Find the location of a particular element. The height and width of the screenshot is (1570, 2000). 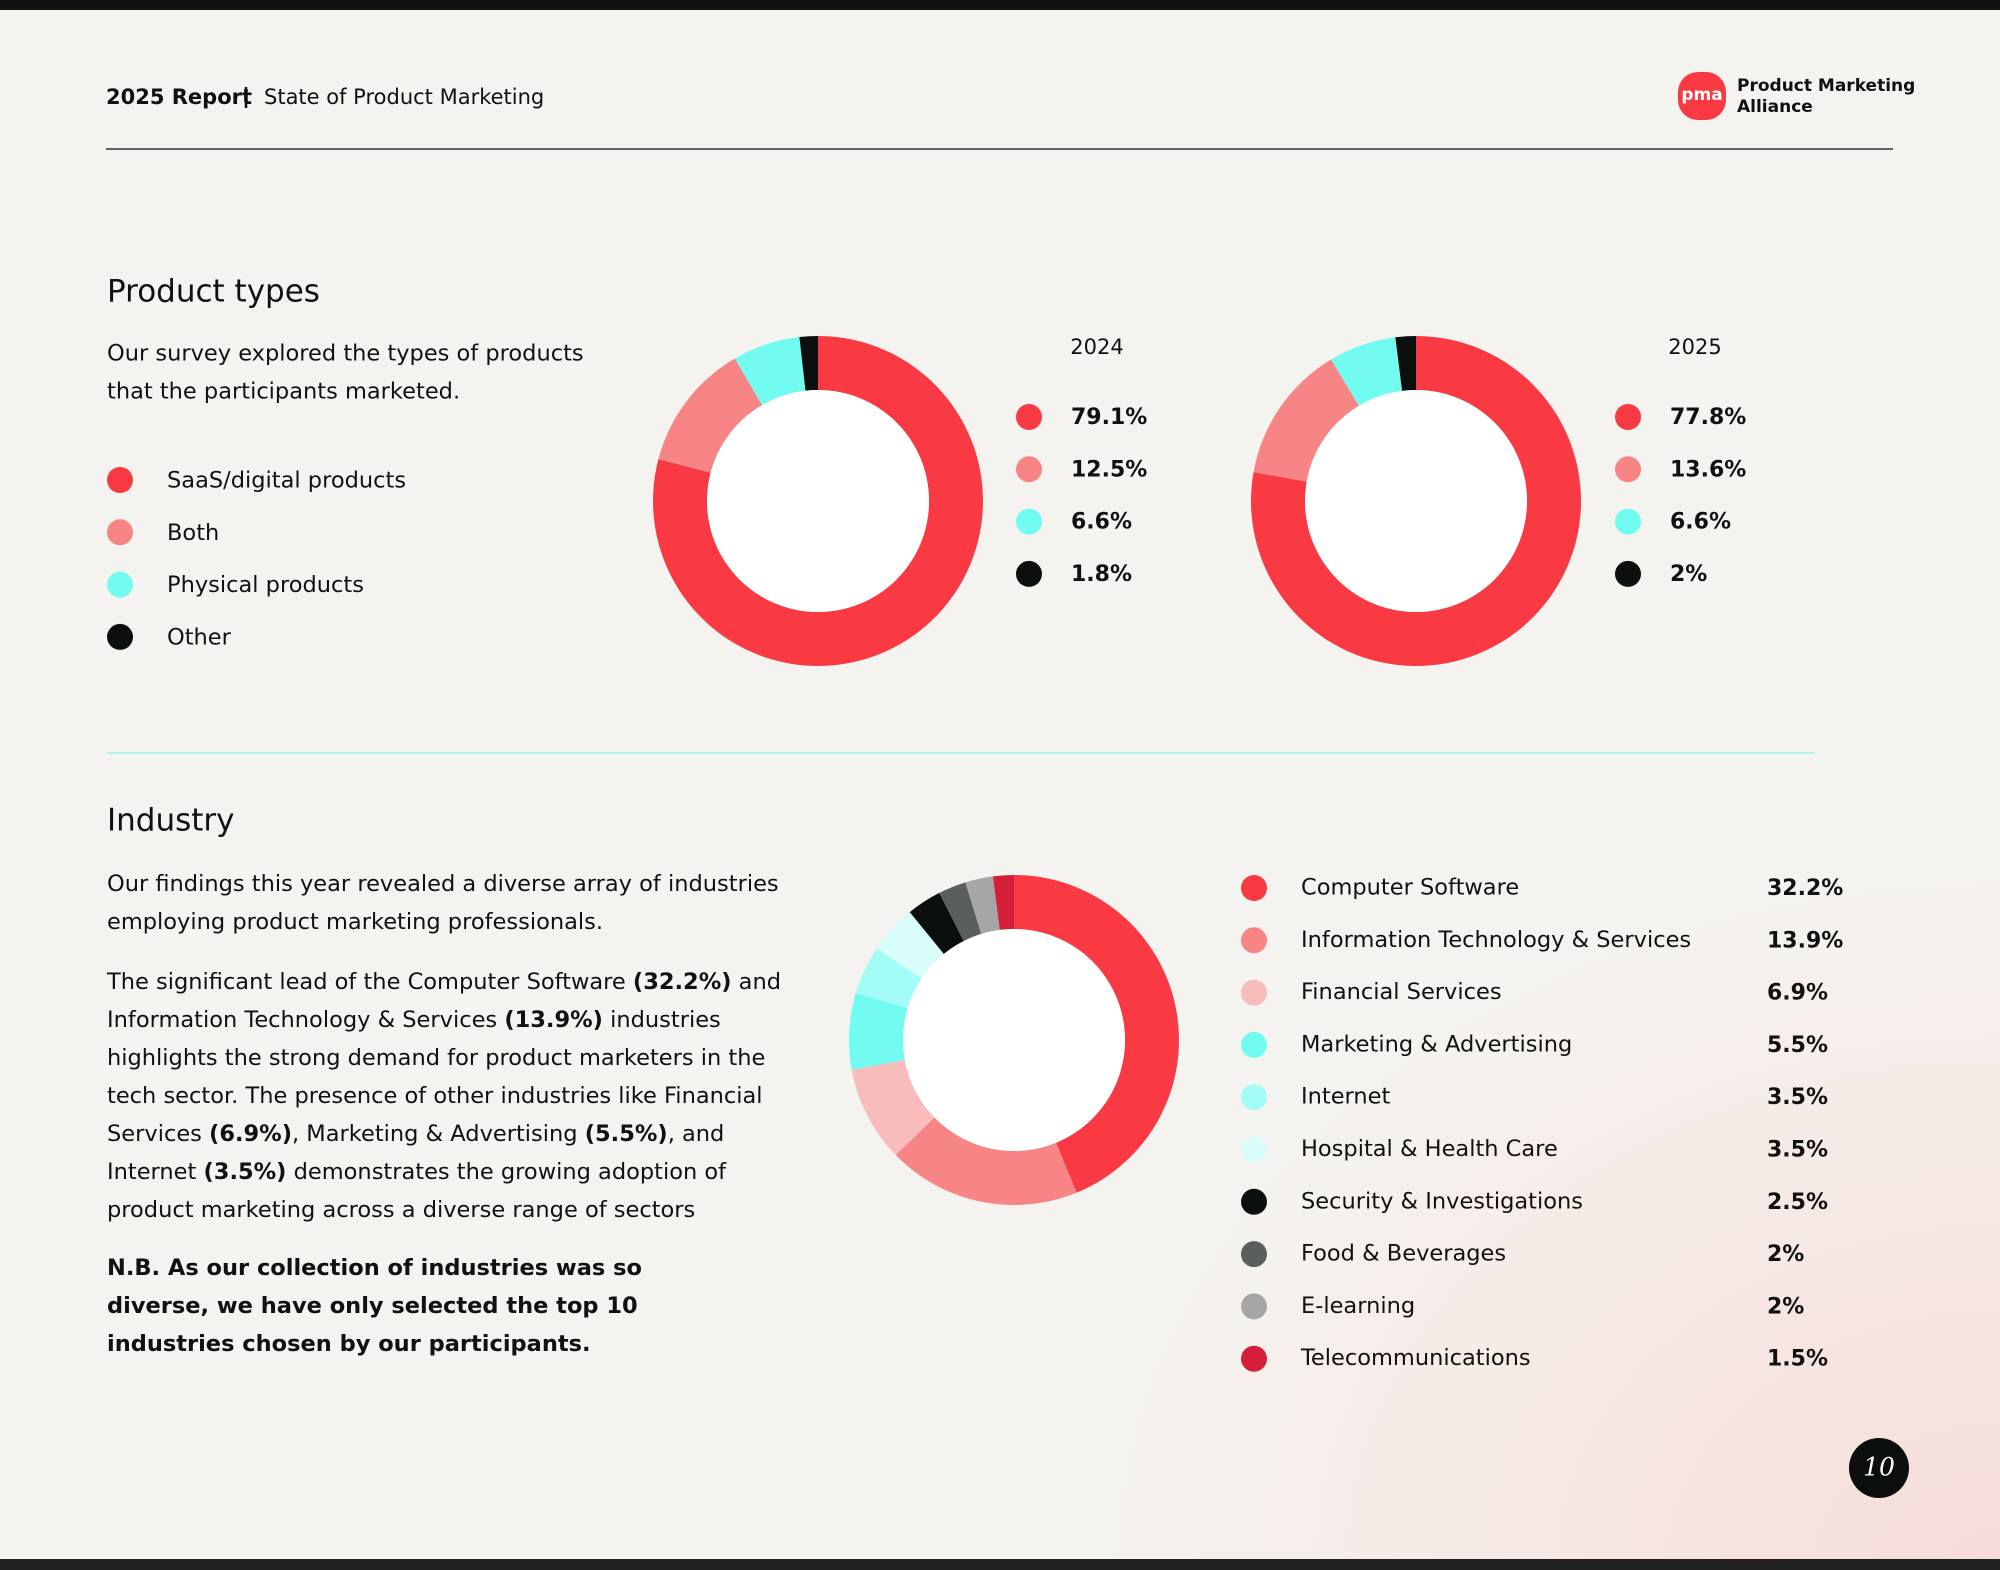

value-label: 1.5% is located at coordinates (1797, 1359).